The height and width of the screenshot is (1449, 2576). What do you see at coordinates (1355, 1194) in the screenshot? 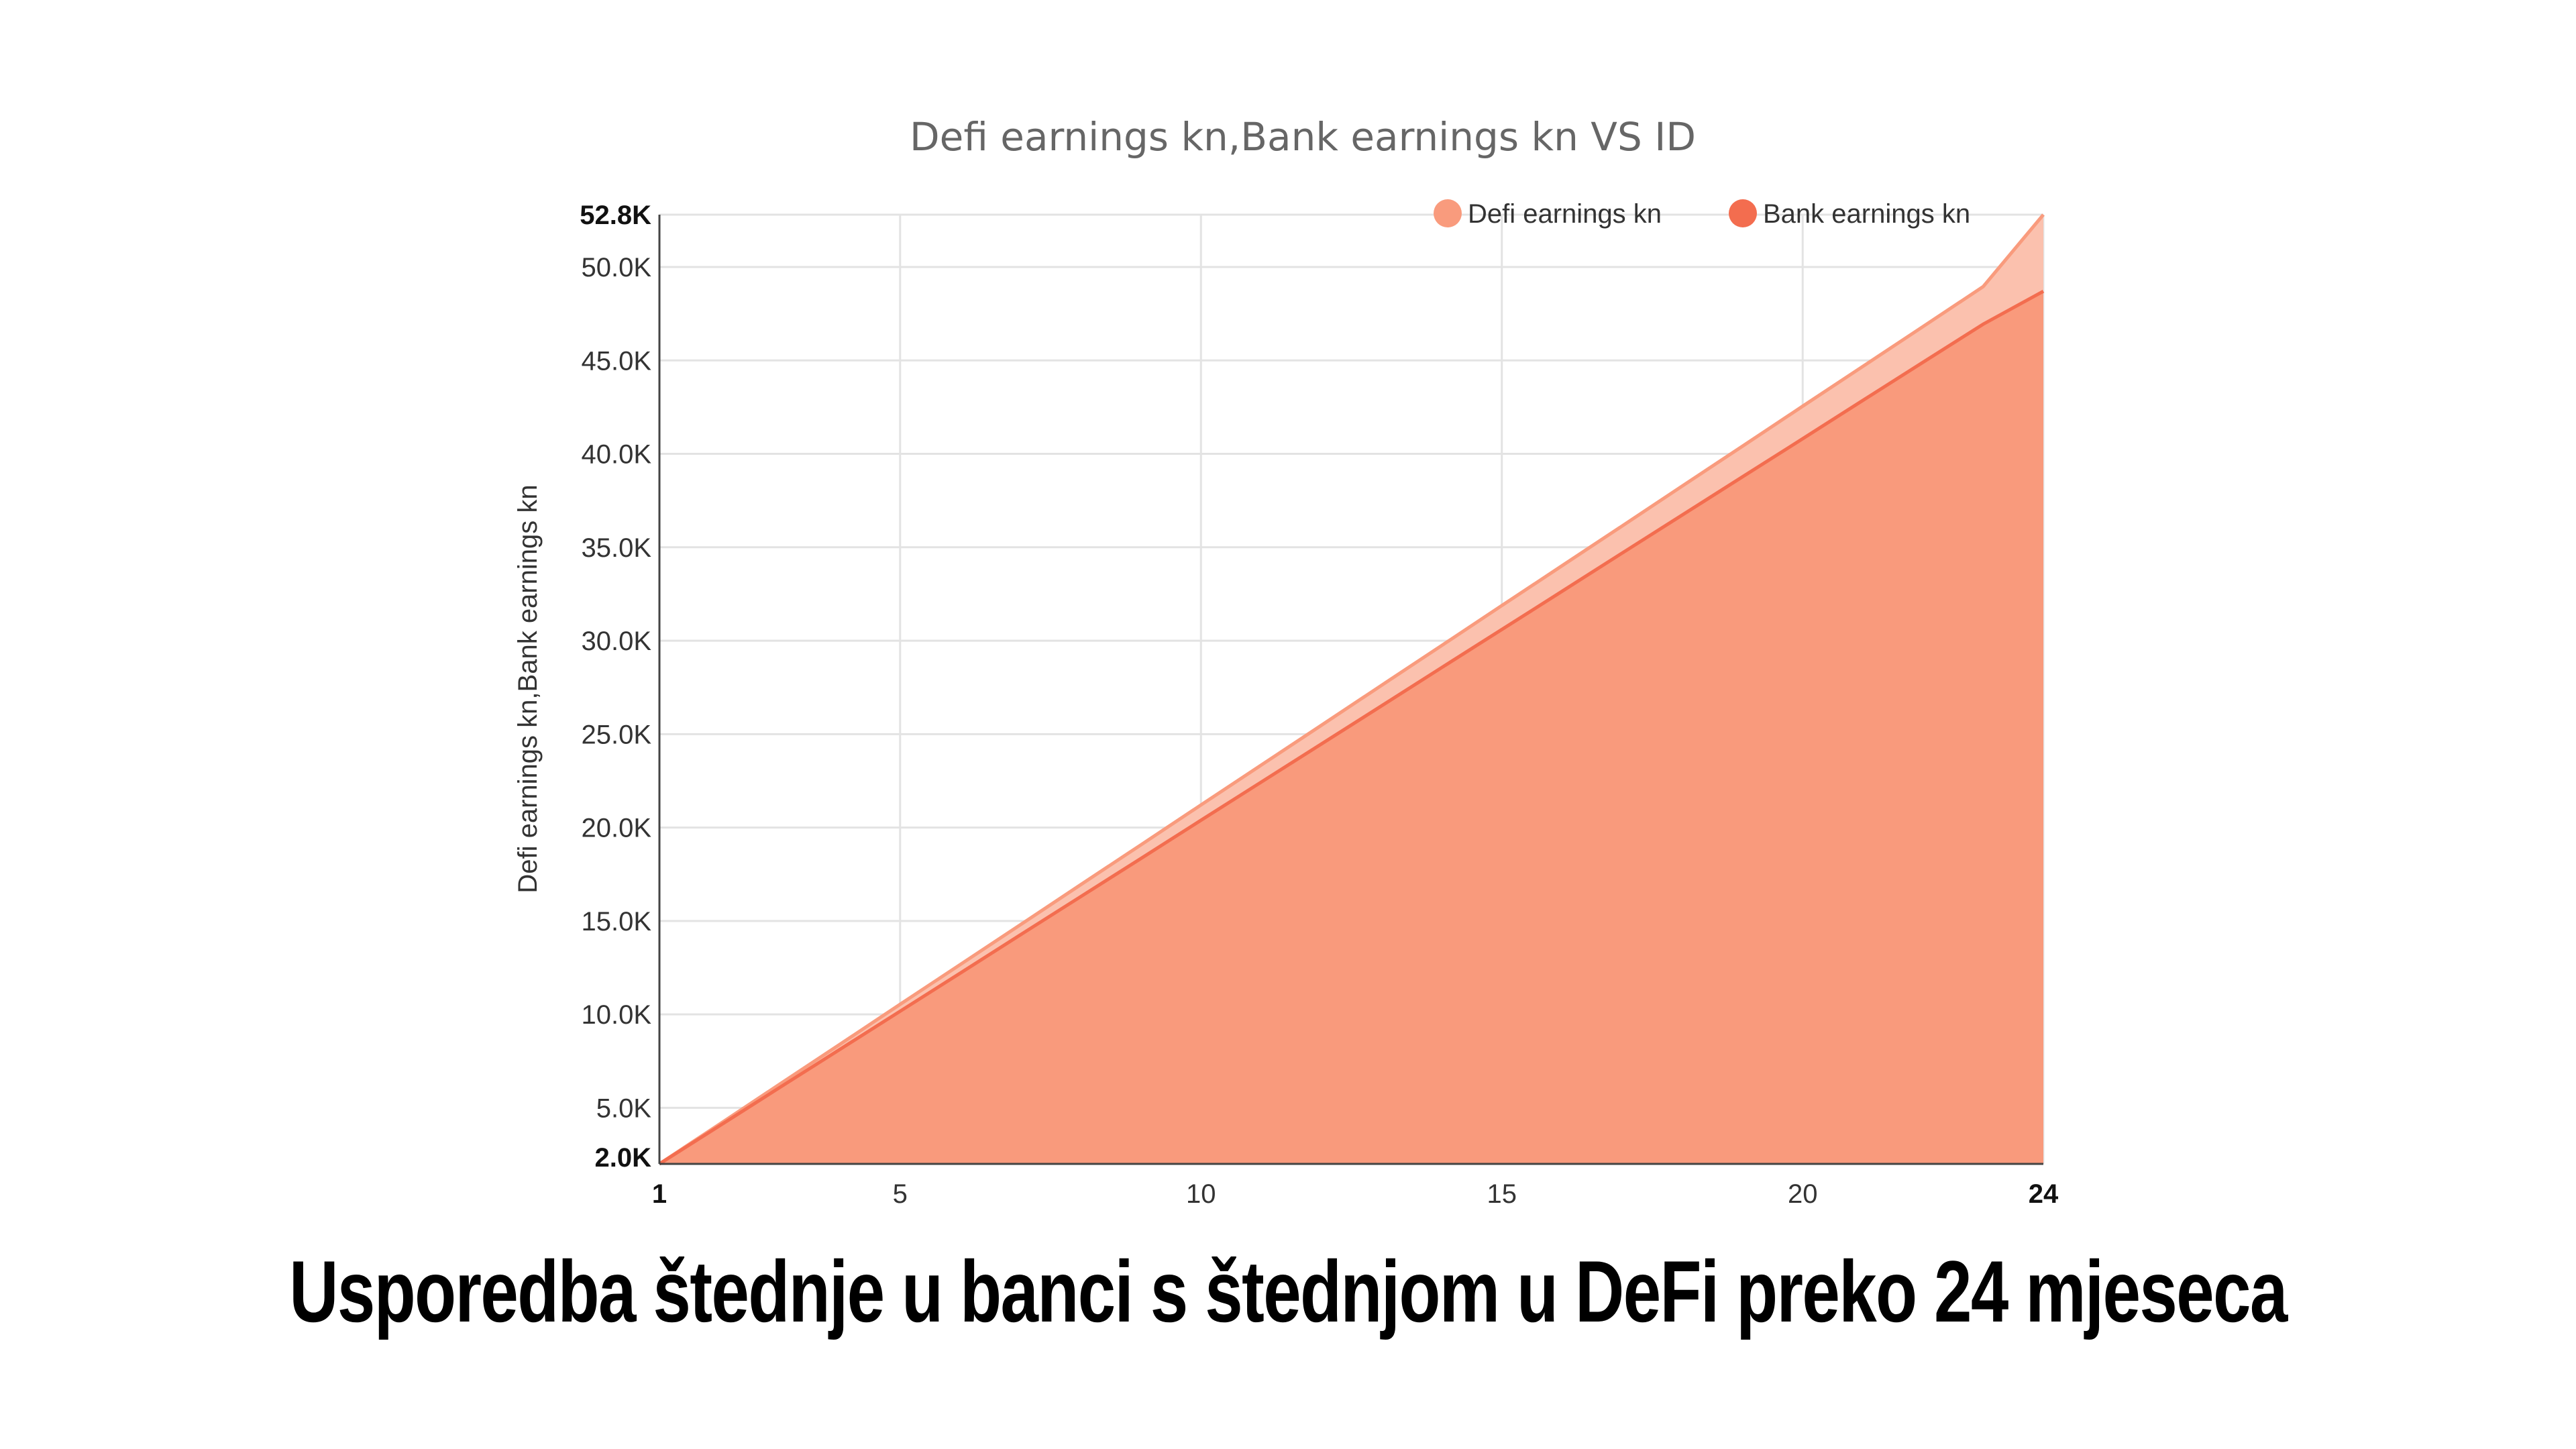
I see `x-axis-ticks: 1 5 10 15 20 24` at bounding box center [1355, 1194].